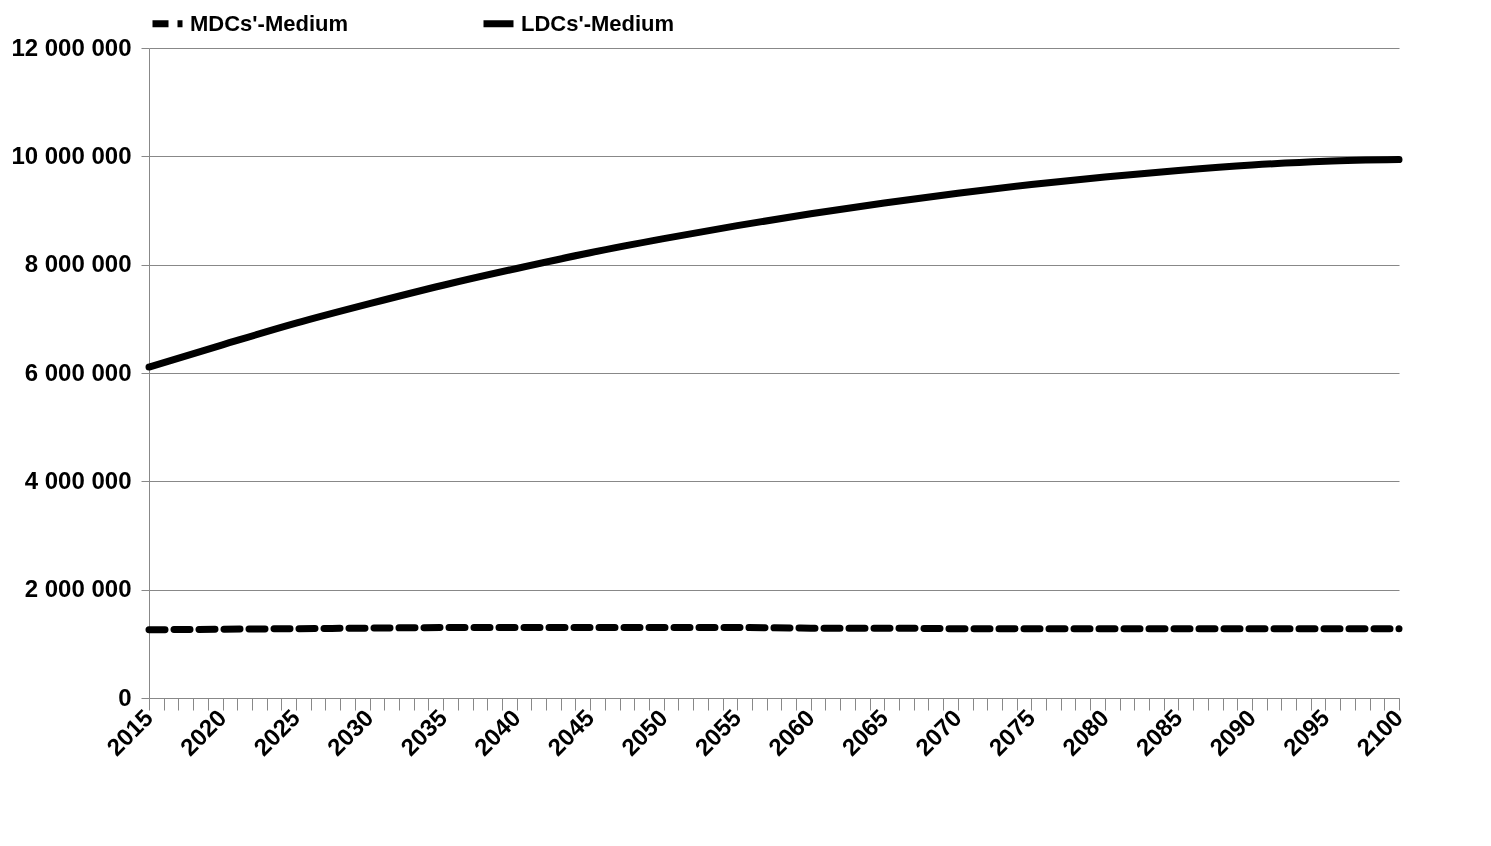  Describe the element at coordinates (78, 480) in the screenshot. I see `y-tick-label: 4 000 000` at that location.